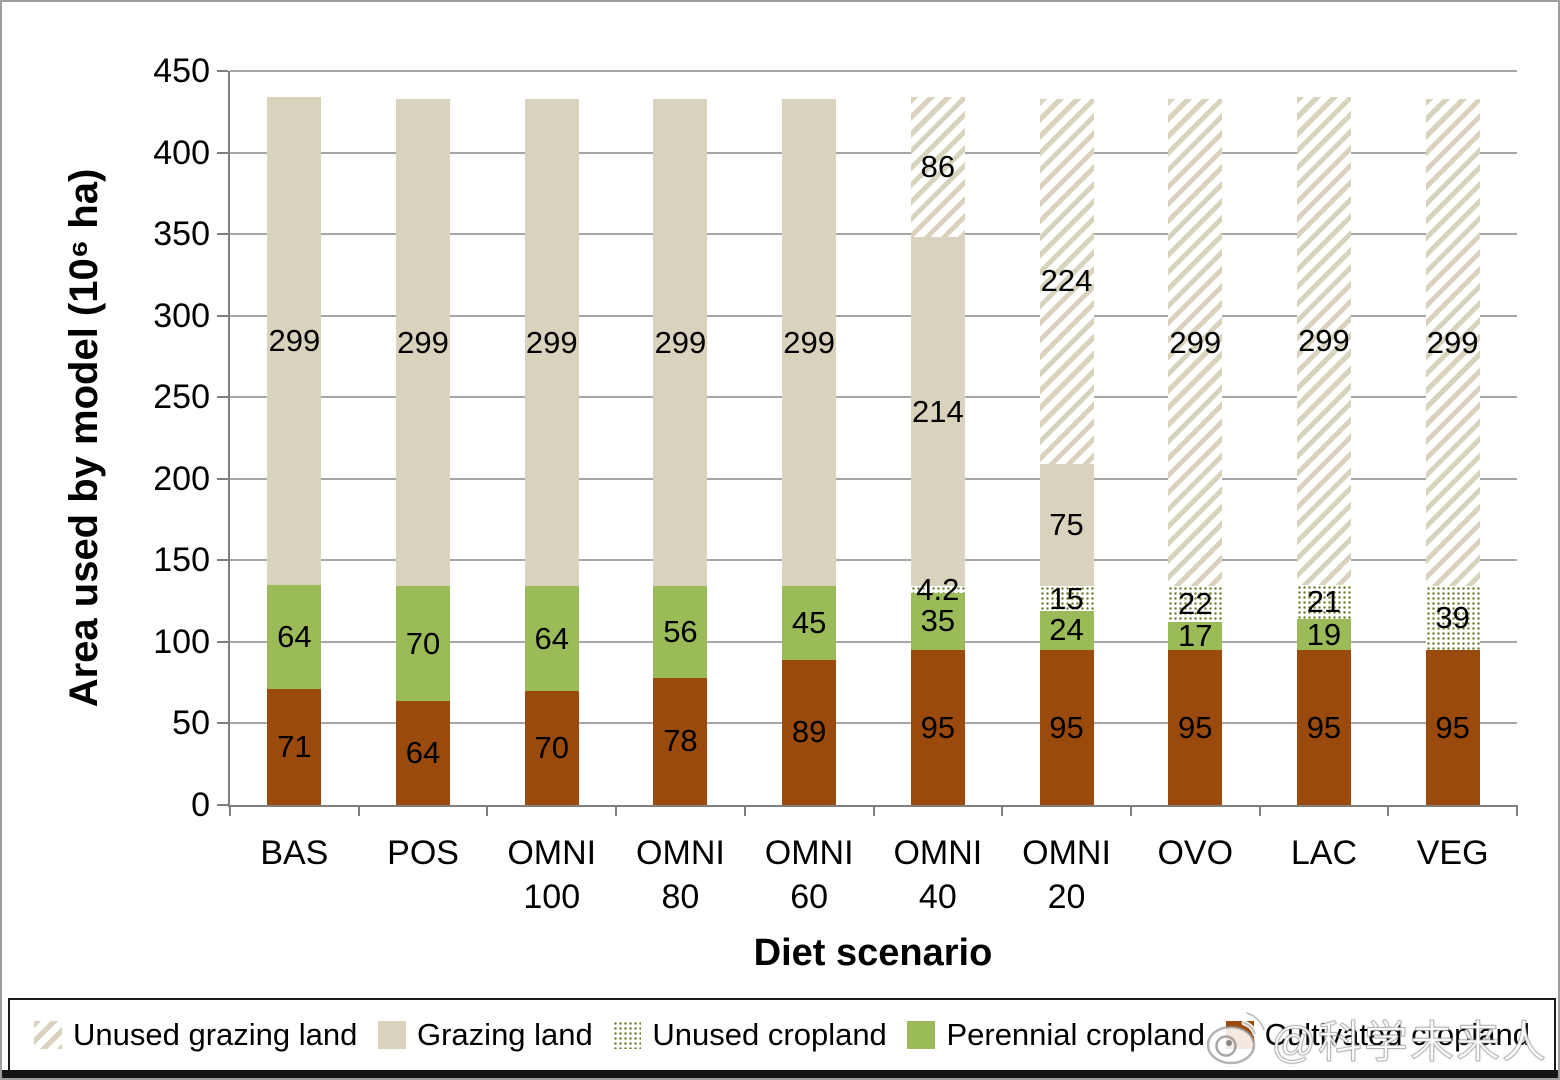 The height and width of the screenshot is (1080, 1560). I want to click on legend-item: Perennial cropland, so click(1056, 1035).